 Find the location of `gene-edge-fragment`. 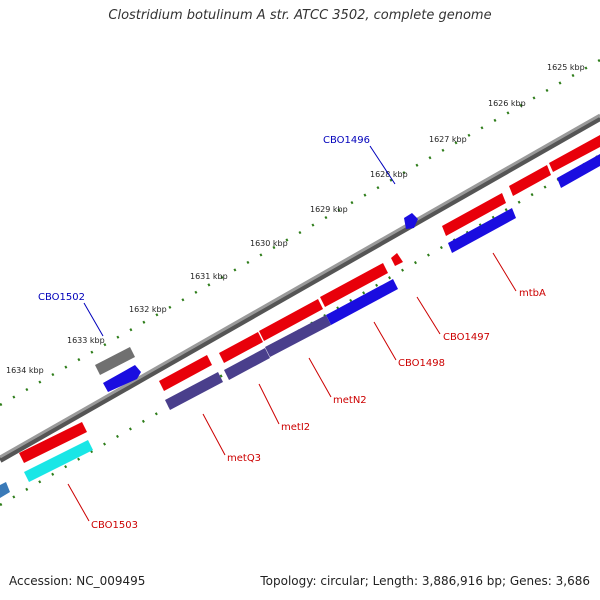

gene-edge-fragment is located at coordinates (5, 490).